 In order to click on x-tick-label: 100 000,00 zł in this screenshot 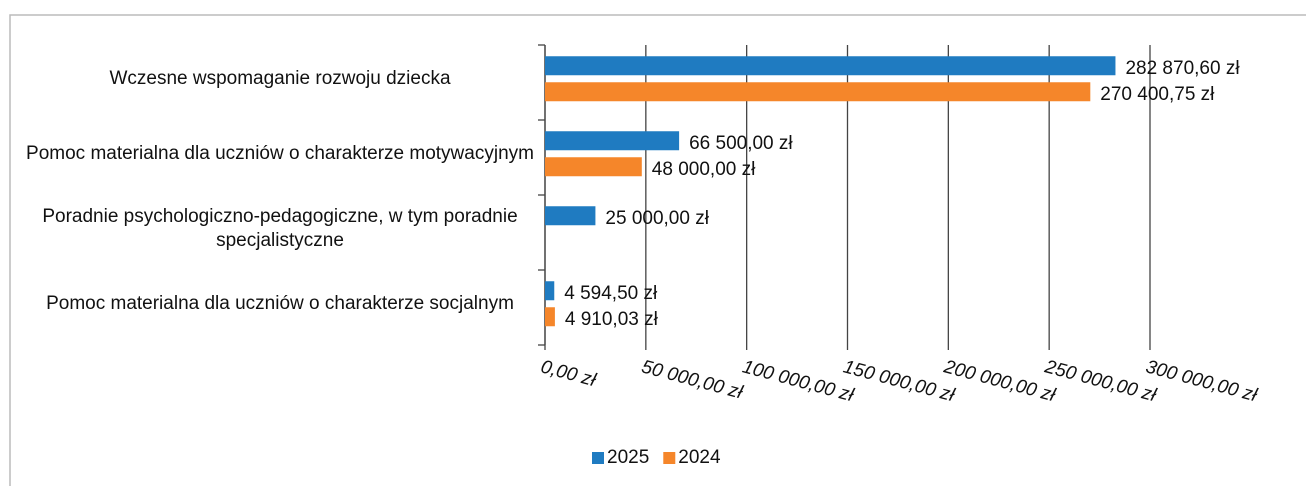, I will do `click(798, 381)`.